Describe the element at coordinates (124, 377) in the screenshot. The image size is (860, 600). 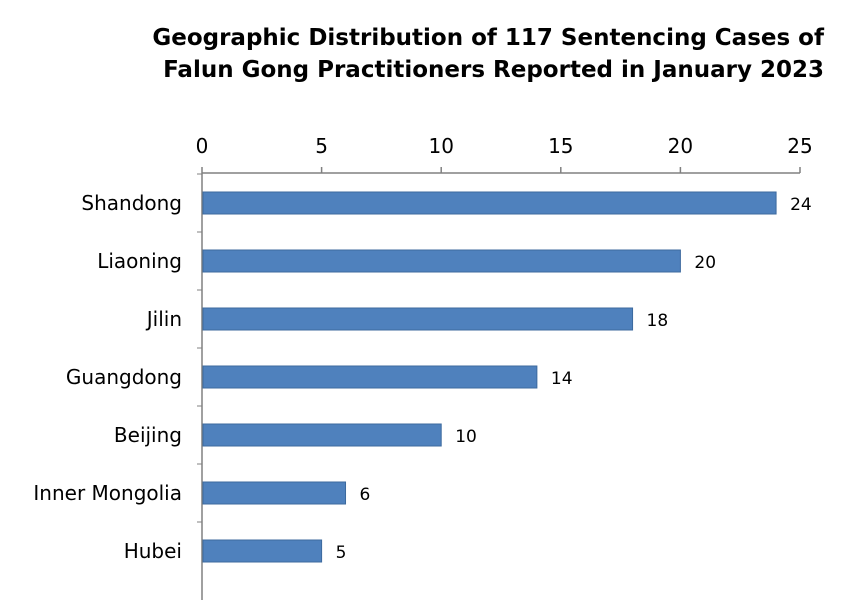
I see `category-label: Guangdong` at that location.